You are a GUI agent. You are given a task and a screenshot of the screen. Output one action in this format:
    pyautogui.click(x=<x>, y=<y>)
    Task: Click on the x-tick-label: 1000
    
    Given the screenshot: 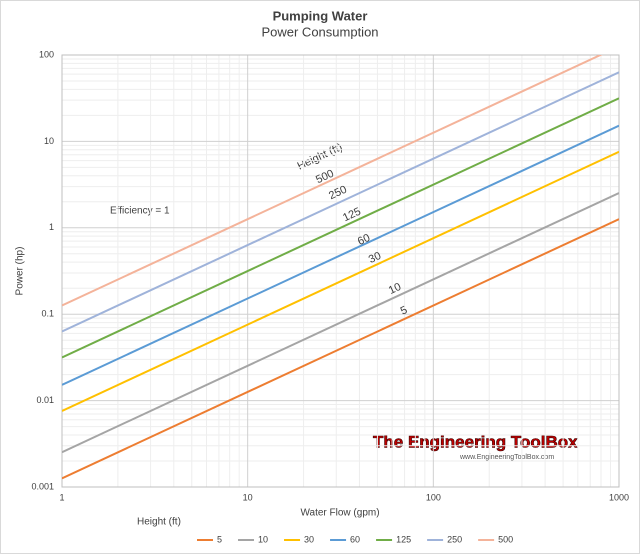 What is the action you would take?
    pyautogui.click(x=619, y=497)
    